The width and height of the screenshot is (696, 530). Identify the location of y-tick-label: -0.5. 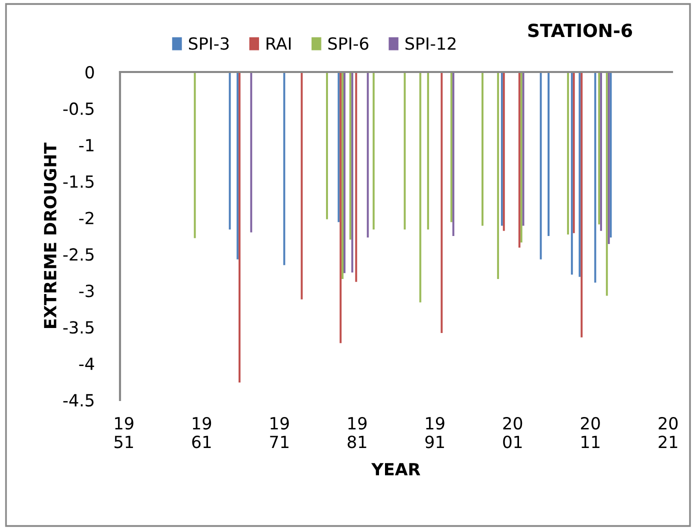
(78, 109).